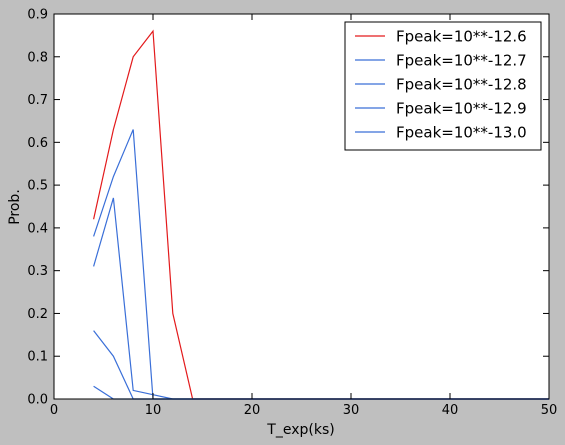 The image size is (565, 445). Describe the element at coordinates (37, 100) in the screenshot. I see `y-tick-label: 0.7` at that location.